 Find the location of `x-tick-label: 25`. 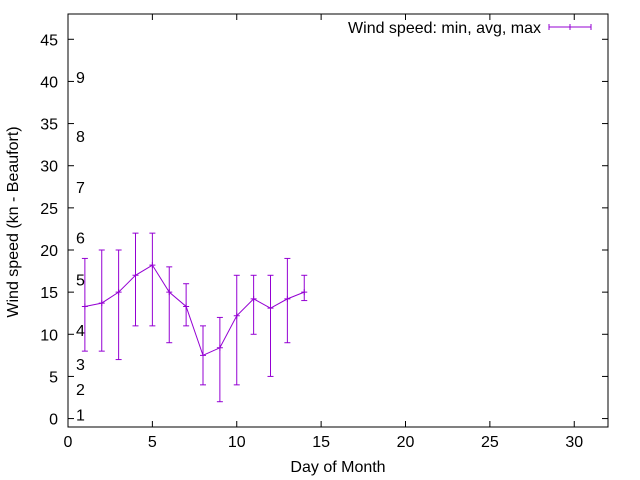

x-tick-label: 25 is located at coordinates (490, 442).